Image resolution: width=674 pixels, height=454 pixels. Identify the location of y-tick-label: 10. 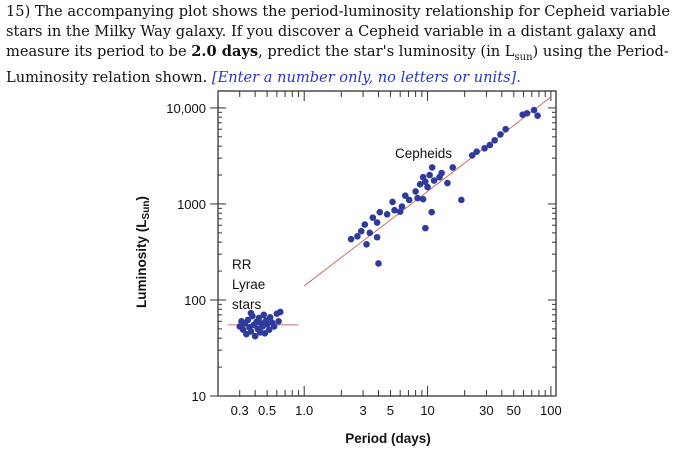
(199, 396).